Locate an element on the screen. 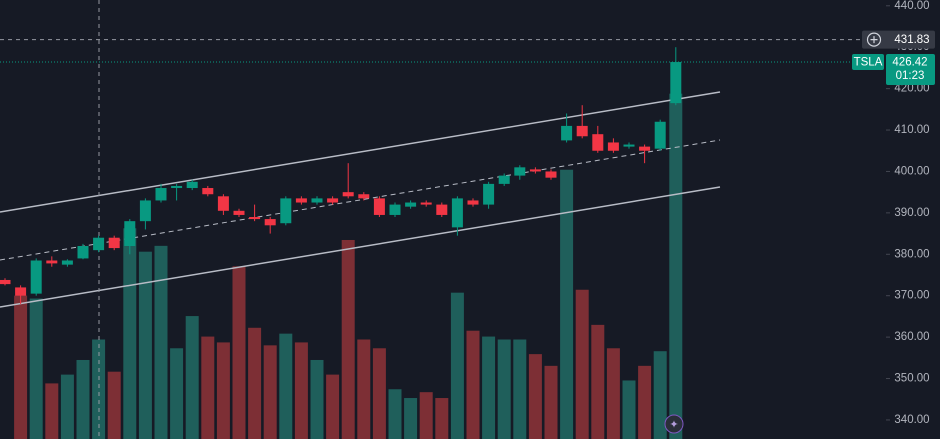 The width and height of the screenshot is (940, 439). y-tick-label: 370.00 is located at coordinates (911, 296).